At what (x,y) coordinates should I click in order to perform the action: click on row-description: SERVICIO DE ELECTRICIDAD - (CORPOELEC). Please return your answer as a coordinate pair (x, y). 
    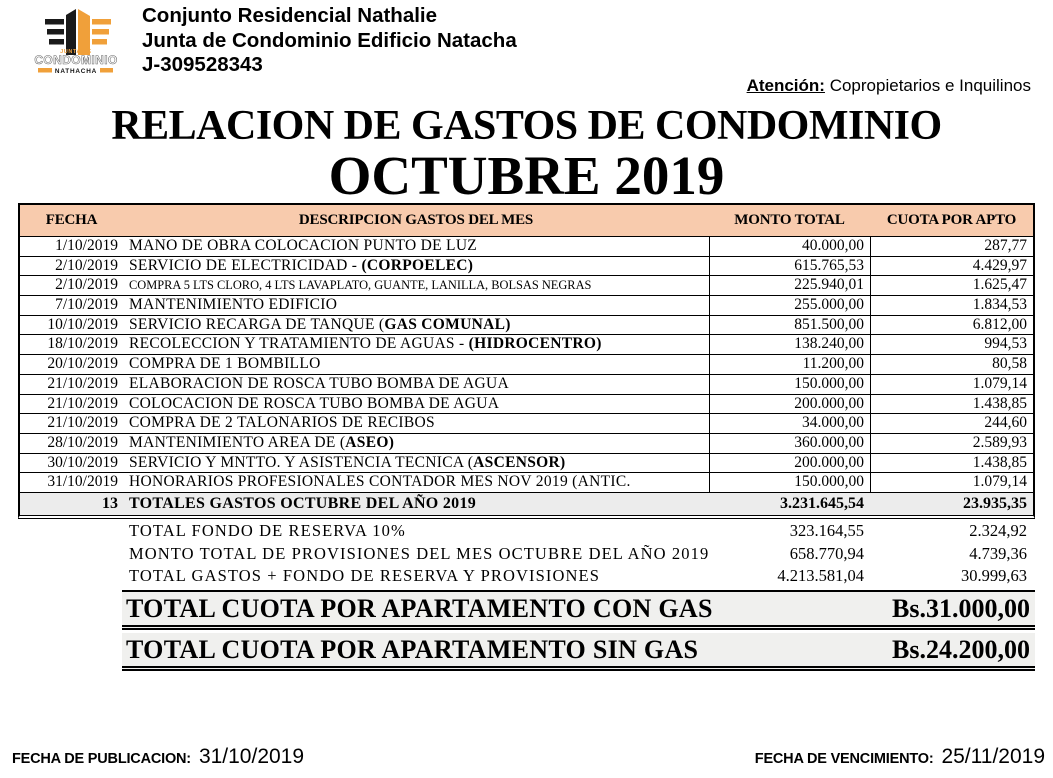
    Looking at the image, I should click on (416, 266).